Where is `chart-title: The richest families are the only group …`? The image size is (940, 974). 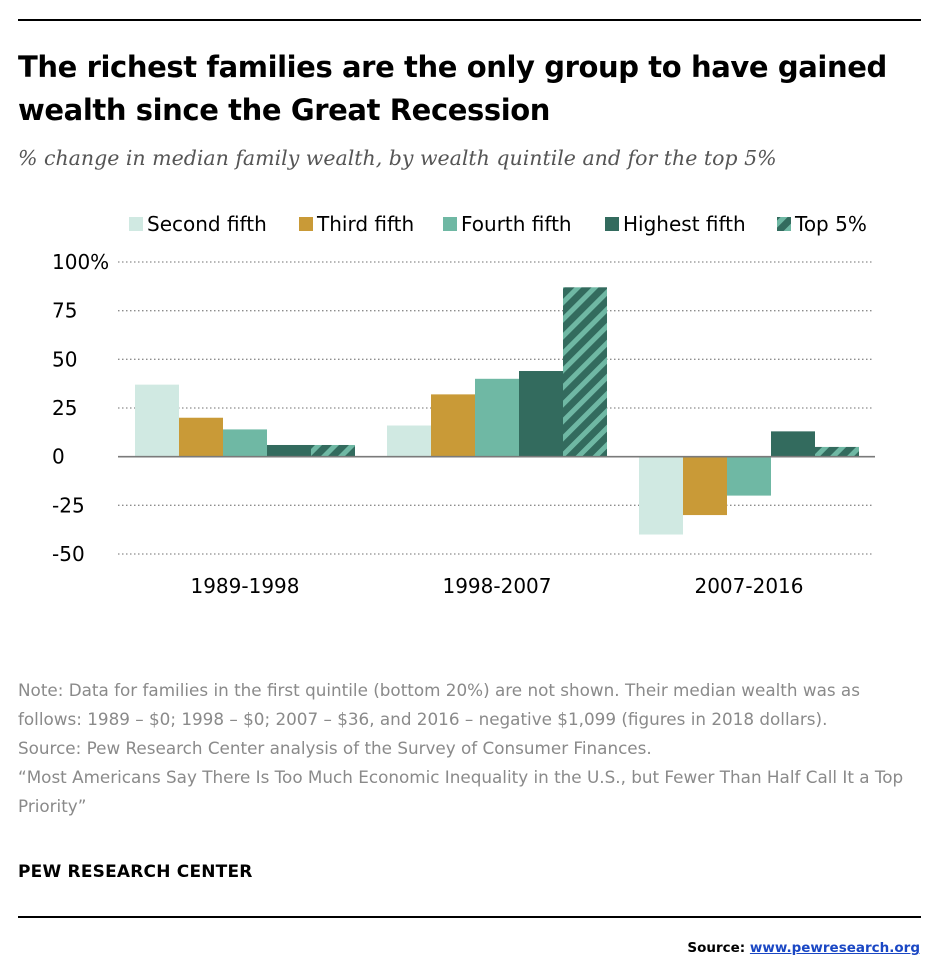 chart-title: The richest families are the only group … is located at coordinates (452, 88).